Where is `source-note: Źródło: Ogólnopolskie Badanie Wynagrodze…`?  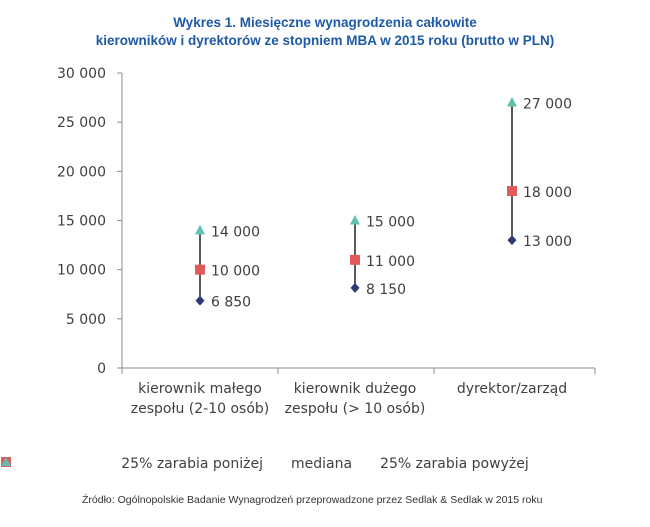
source-note: Źródło: Ogólnopolskie Badanie Wynagrodze… is located at coordinates (312, 500).